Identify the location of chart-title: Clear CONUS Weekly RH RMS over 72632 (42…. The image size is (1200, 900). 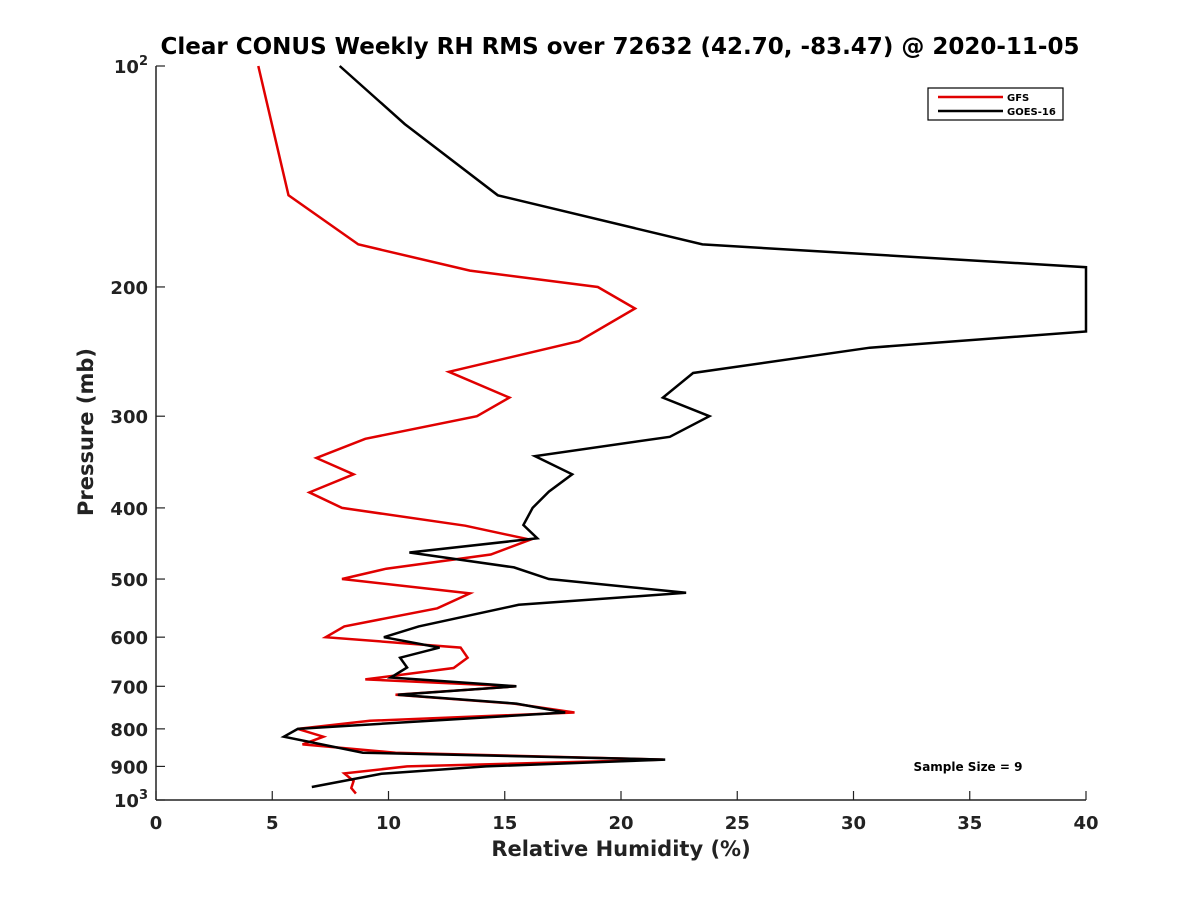
(620, 47).